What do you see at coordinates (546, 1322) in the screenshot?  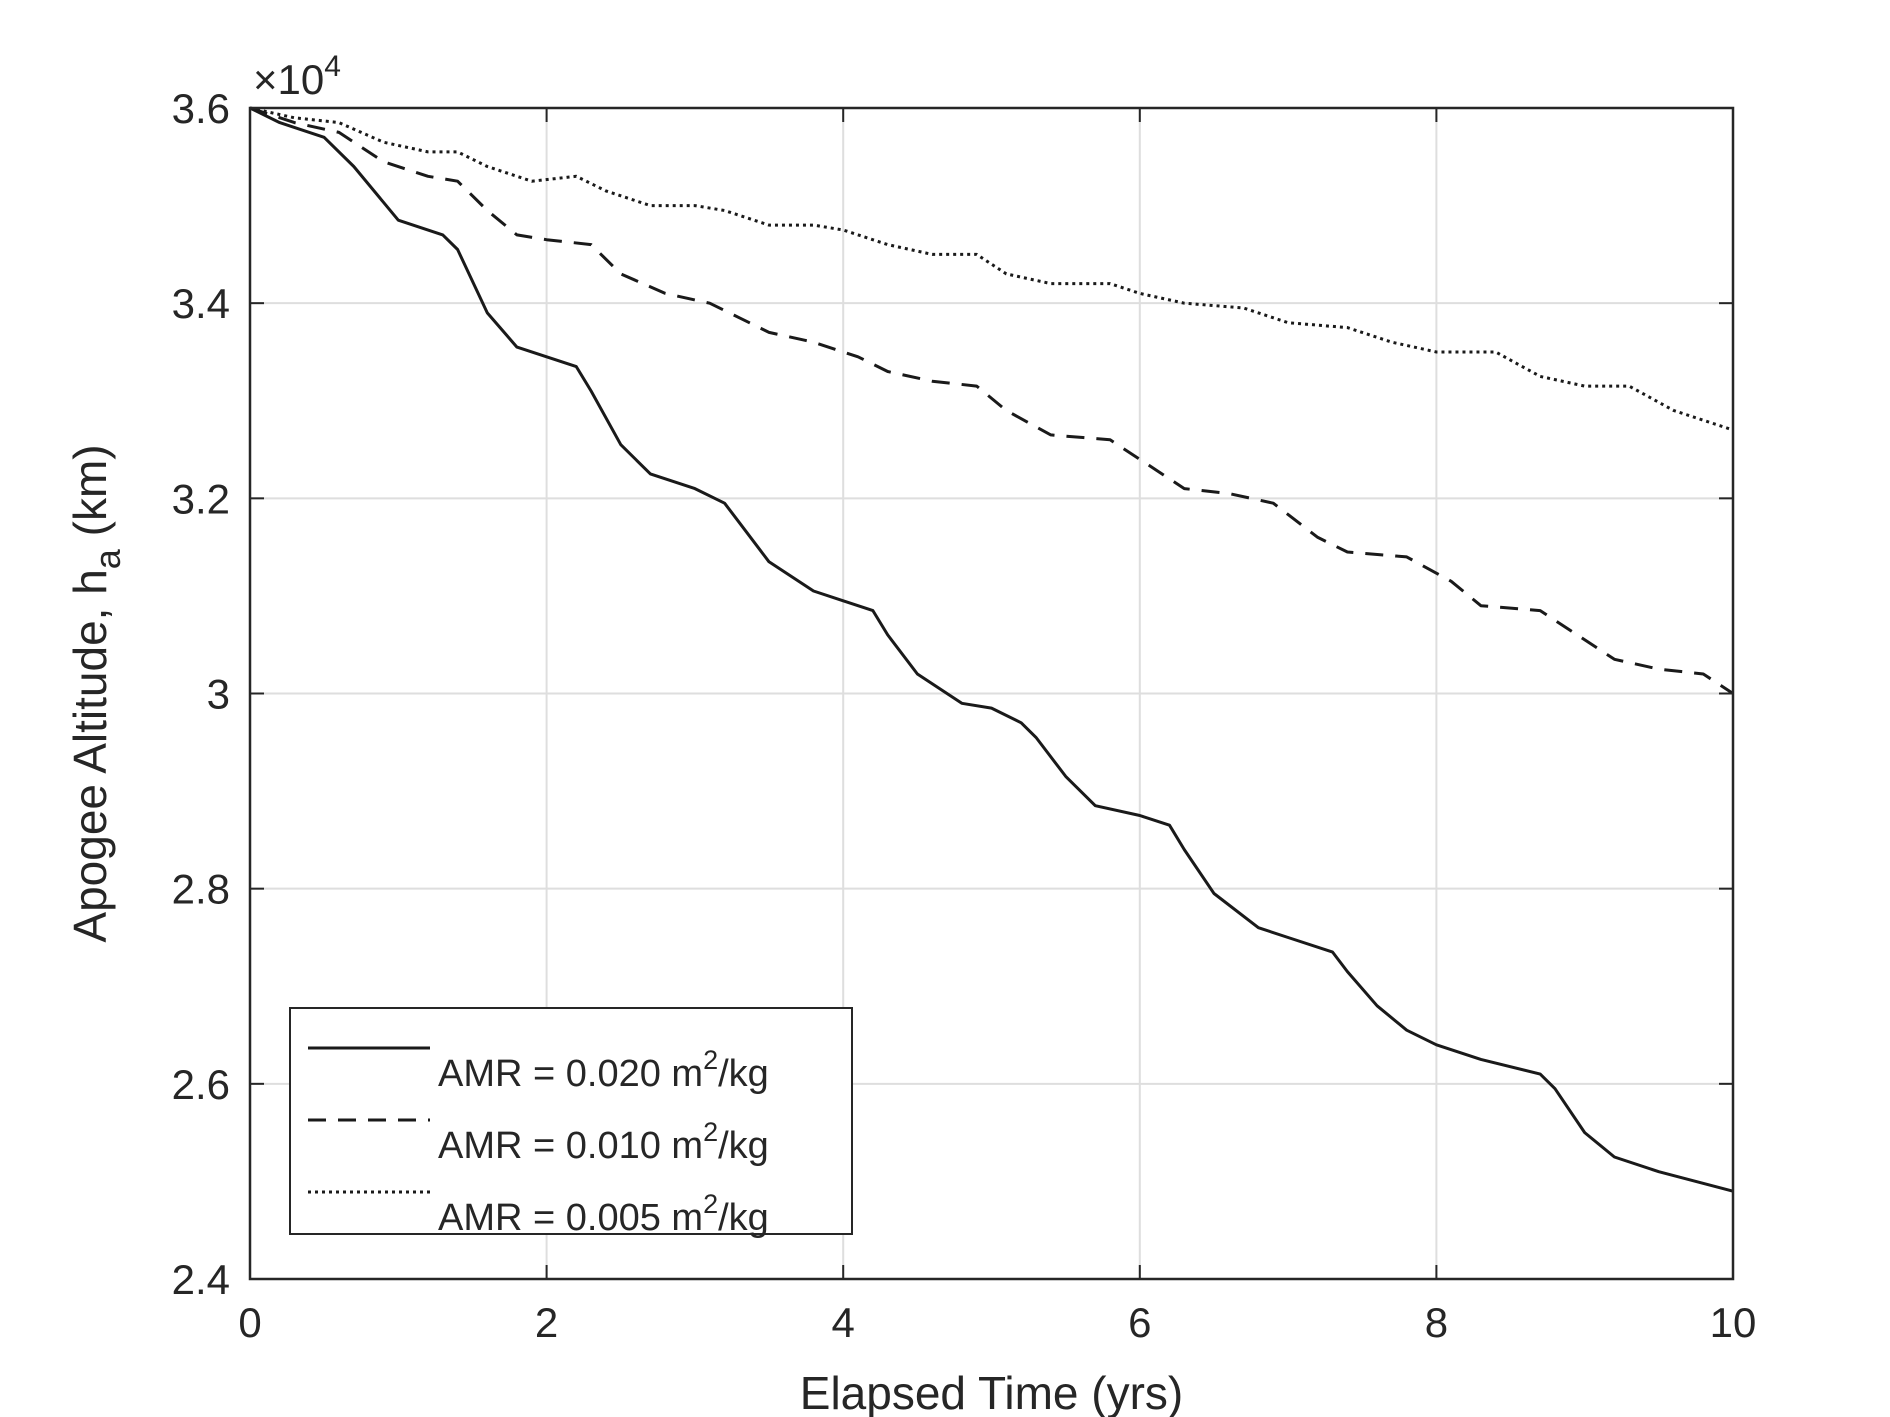 I see `x-tick-label: 2` at bounding box center [546, 1322].